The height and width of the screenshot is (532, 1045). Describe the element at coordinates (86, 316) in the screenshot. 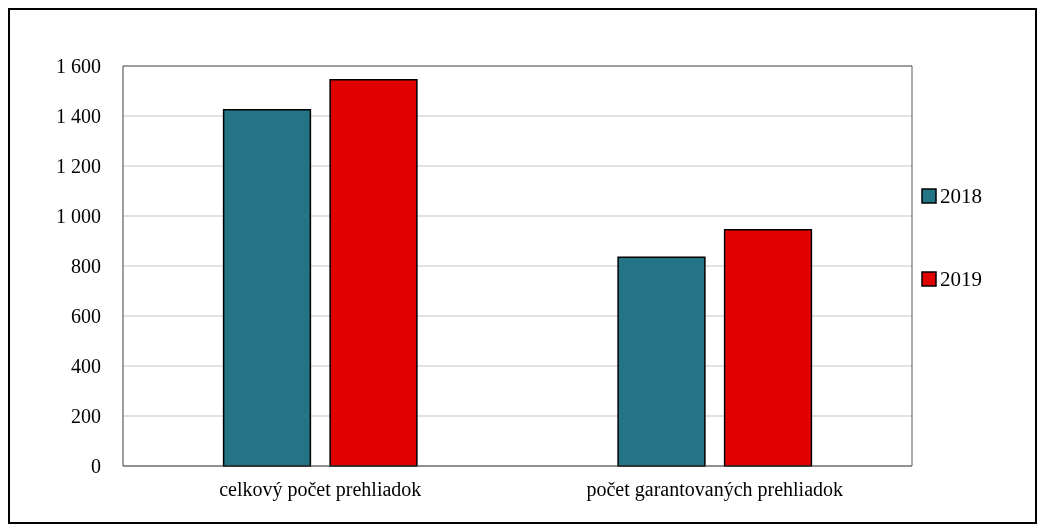

I see `y-tick-label: 600` at that location.